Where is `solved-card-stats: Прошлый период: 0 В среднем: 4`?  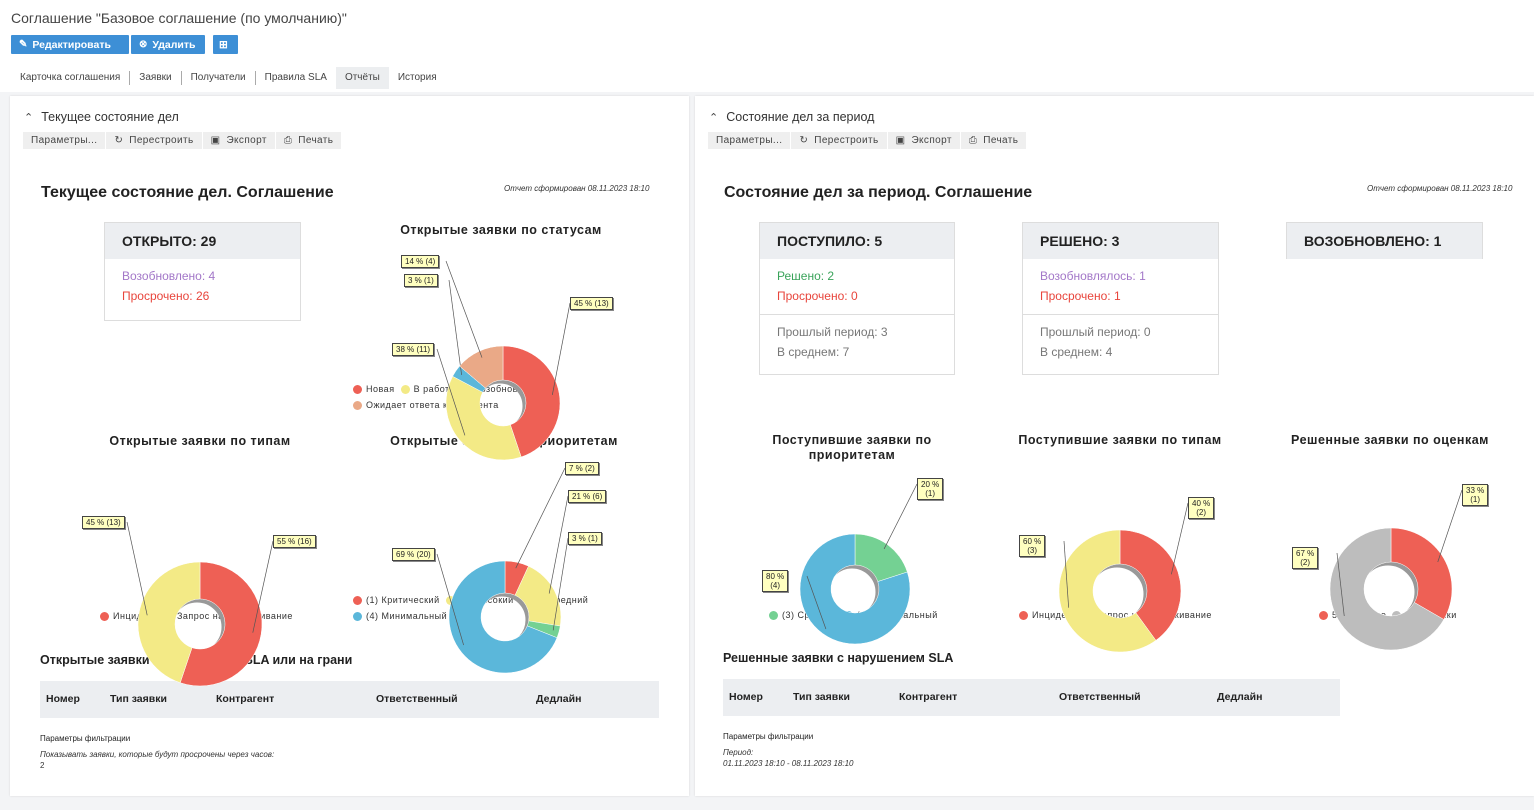
solved-card-stats: Прошлый период: 0 В среднем: 4 is located at coordinates (1120, 338).